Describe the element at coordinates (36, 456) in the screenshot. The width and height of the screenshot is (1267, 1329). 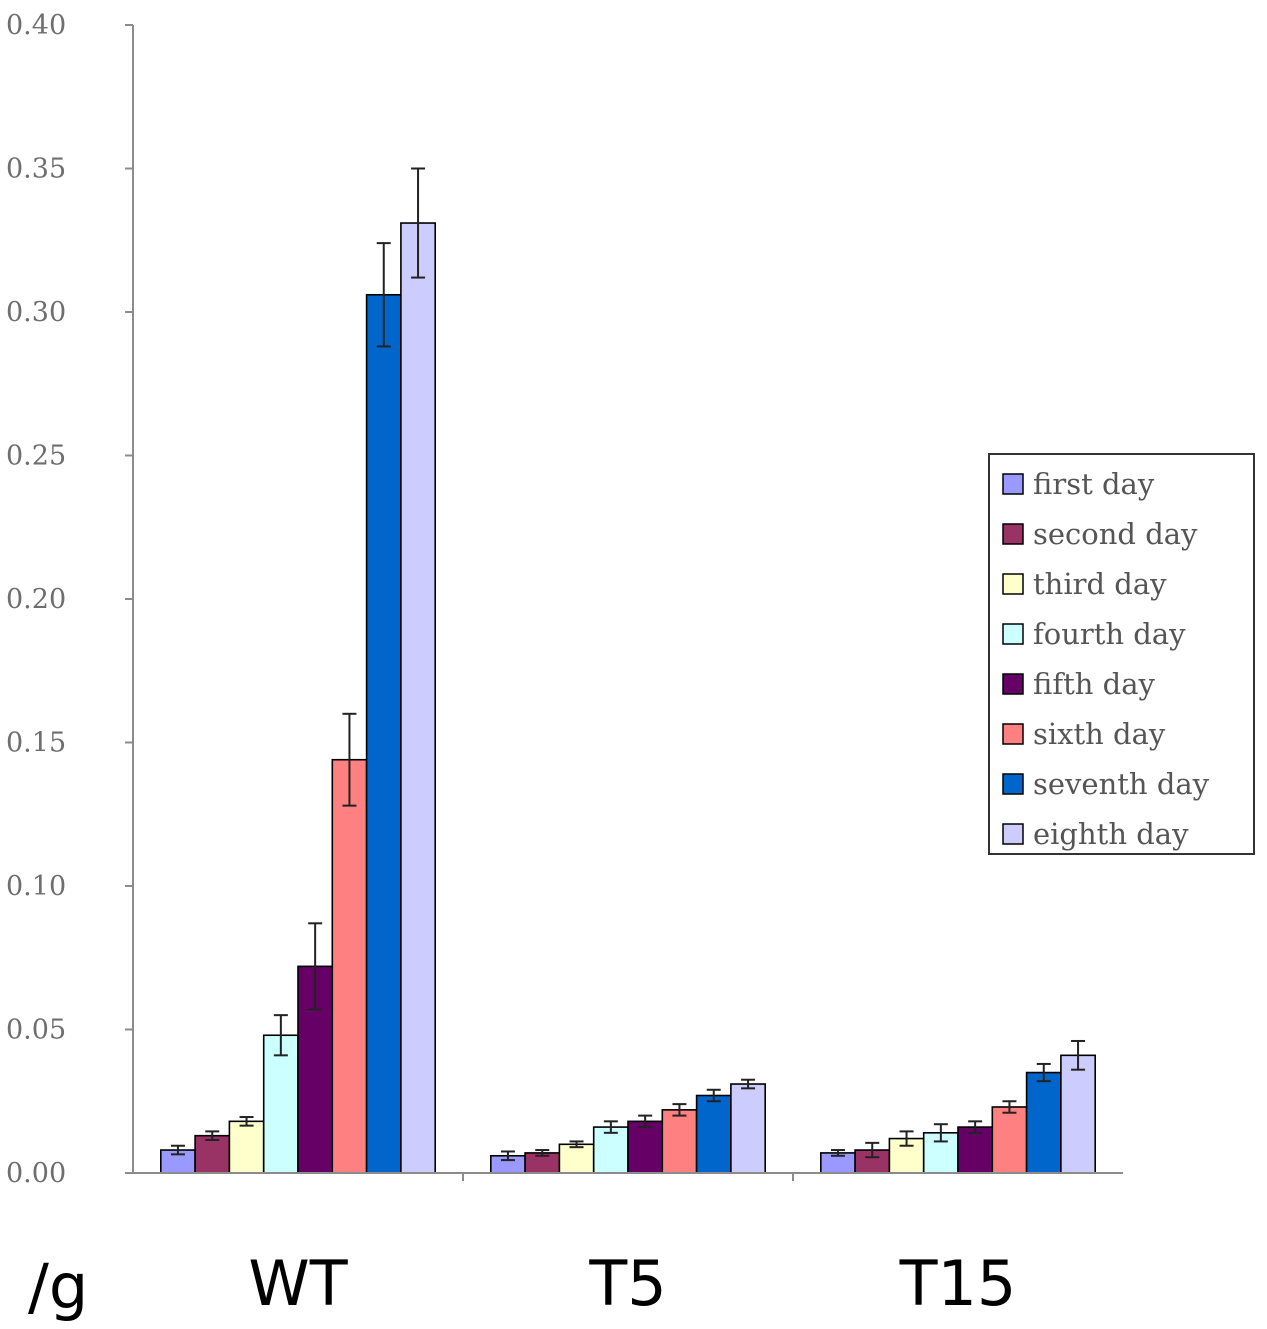
I see `y-tick-label: 0.25` at that location.